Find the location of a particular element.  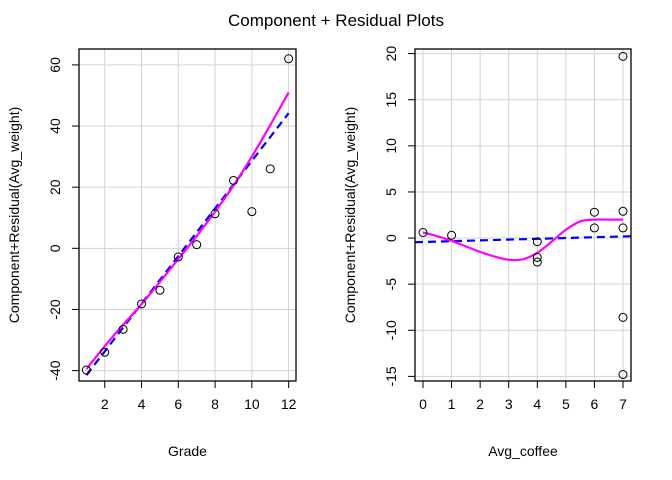

x-tick-label: 0 is located at coordinates (423, 404).